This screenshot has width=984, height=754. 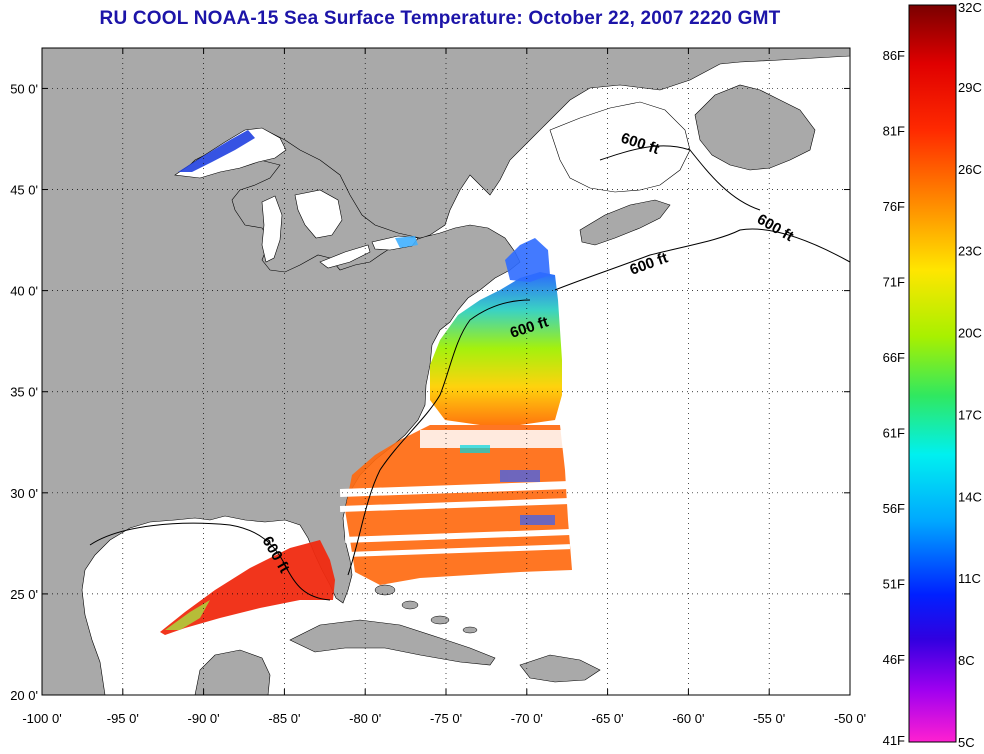 I want to click on hispaniola-land, so click(x=560, y=668).